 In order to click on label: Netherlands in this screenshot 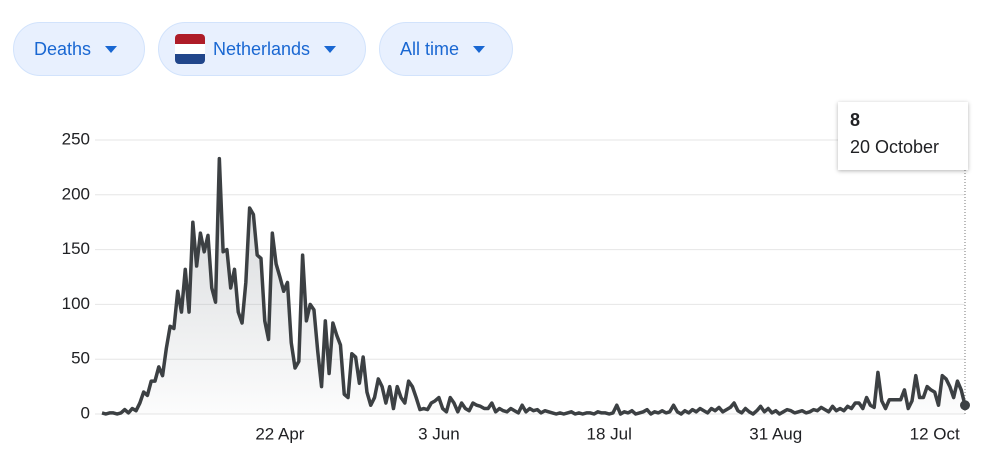, I will do `click(262, 48)`.